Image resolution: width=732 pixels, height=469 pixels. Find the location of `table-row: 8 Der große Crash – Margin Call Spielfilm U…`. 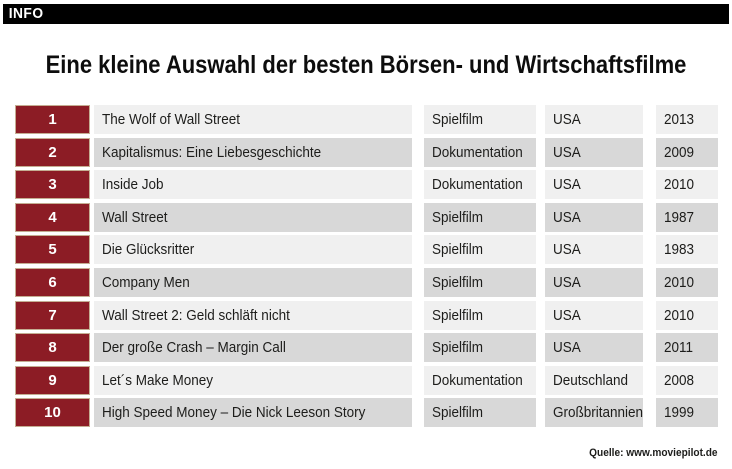

table-row: 8 Der große Crash – Margin Call Spielfilm U… is located at coordinates (366, 348).